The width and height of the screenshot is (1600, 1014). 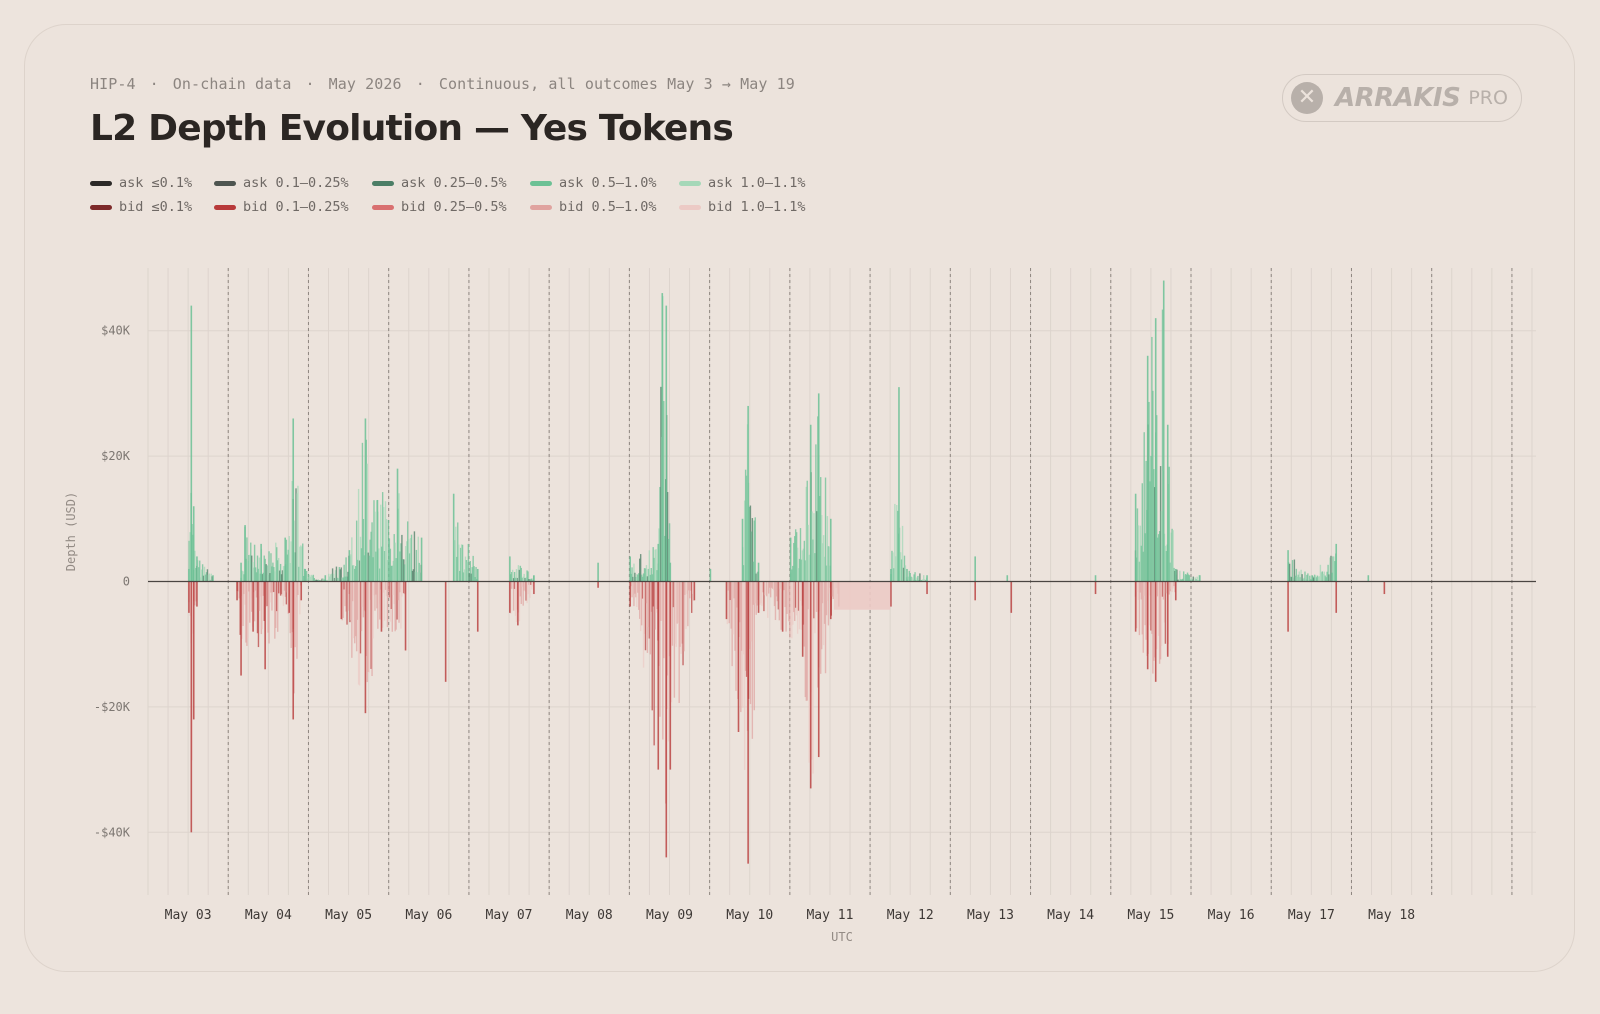 I want to click on legend-item: ask 1.0–1.1%, so click(x=749, y=183).